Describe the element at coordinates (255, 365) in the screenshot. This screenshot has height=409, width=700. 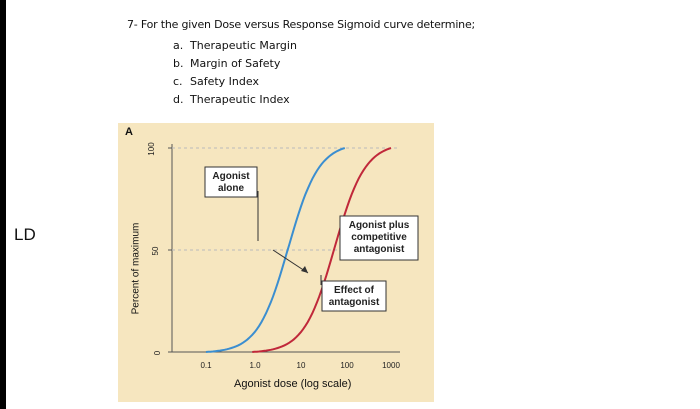
I see `x-tick-label: 1.0` at that location.